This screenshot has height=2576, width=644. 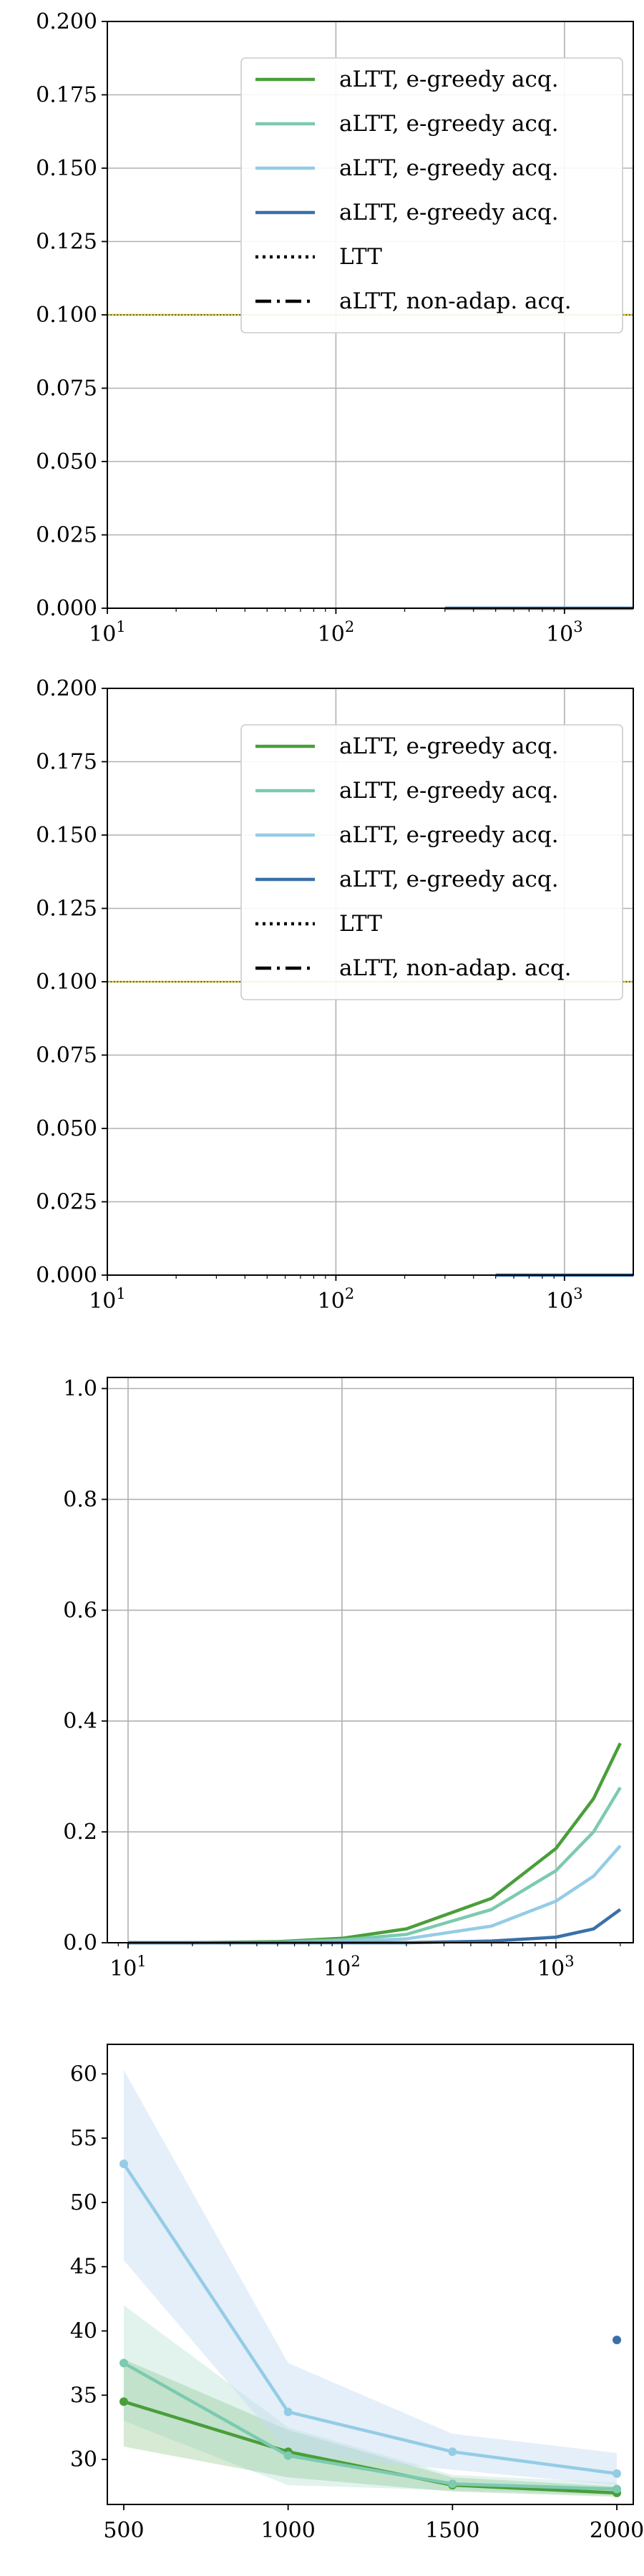 I want to click on y-tick-label: 0.6, so click(x=80, y=1610).